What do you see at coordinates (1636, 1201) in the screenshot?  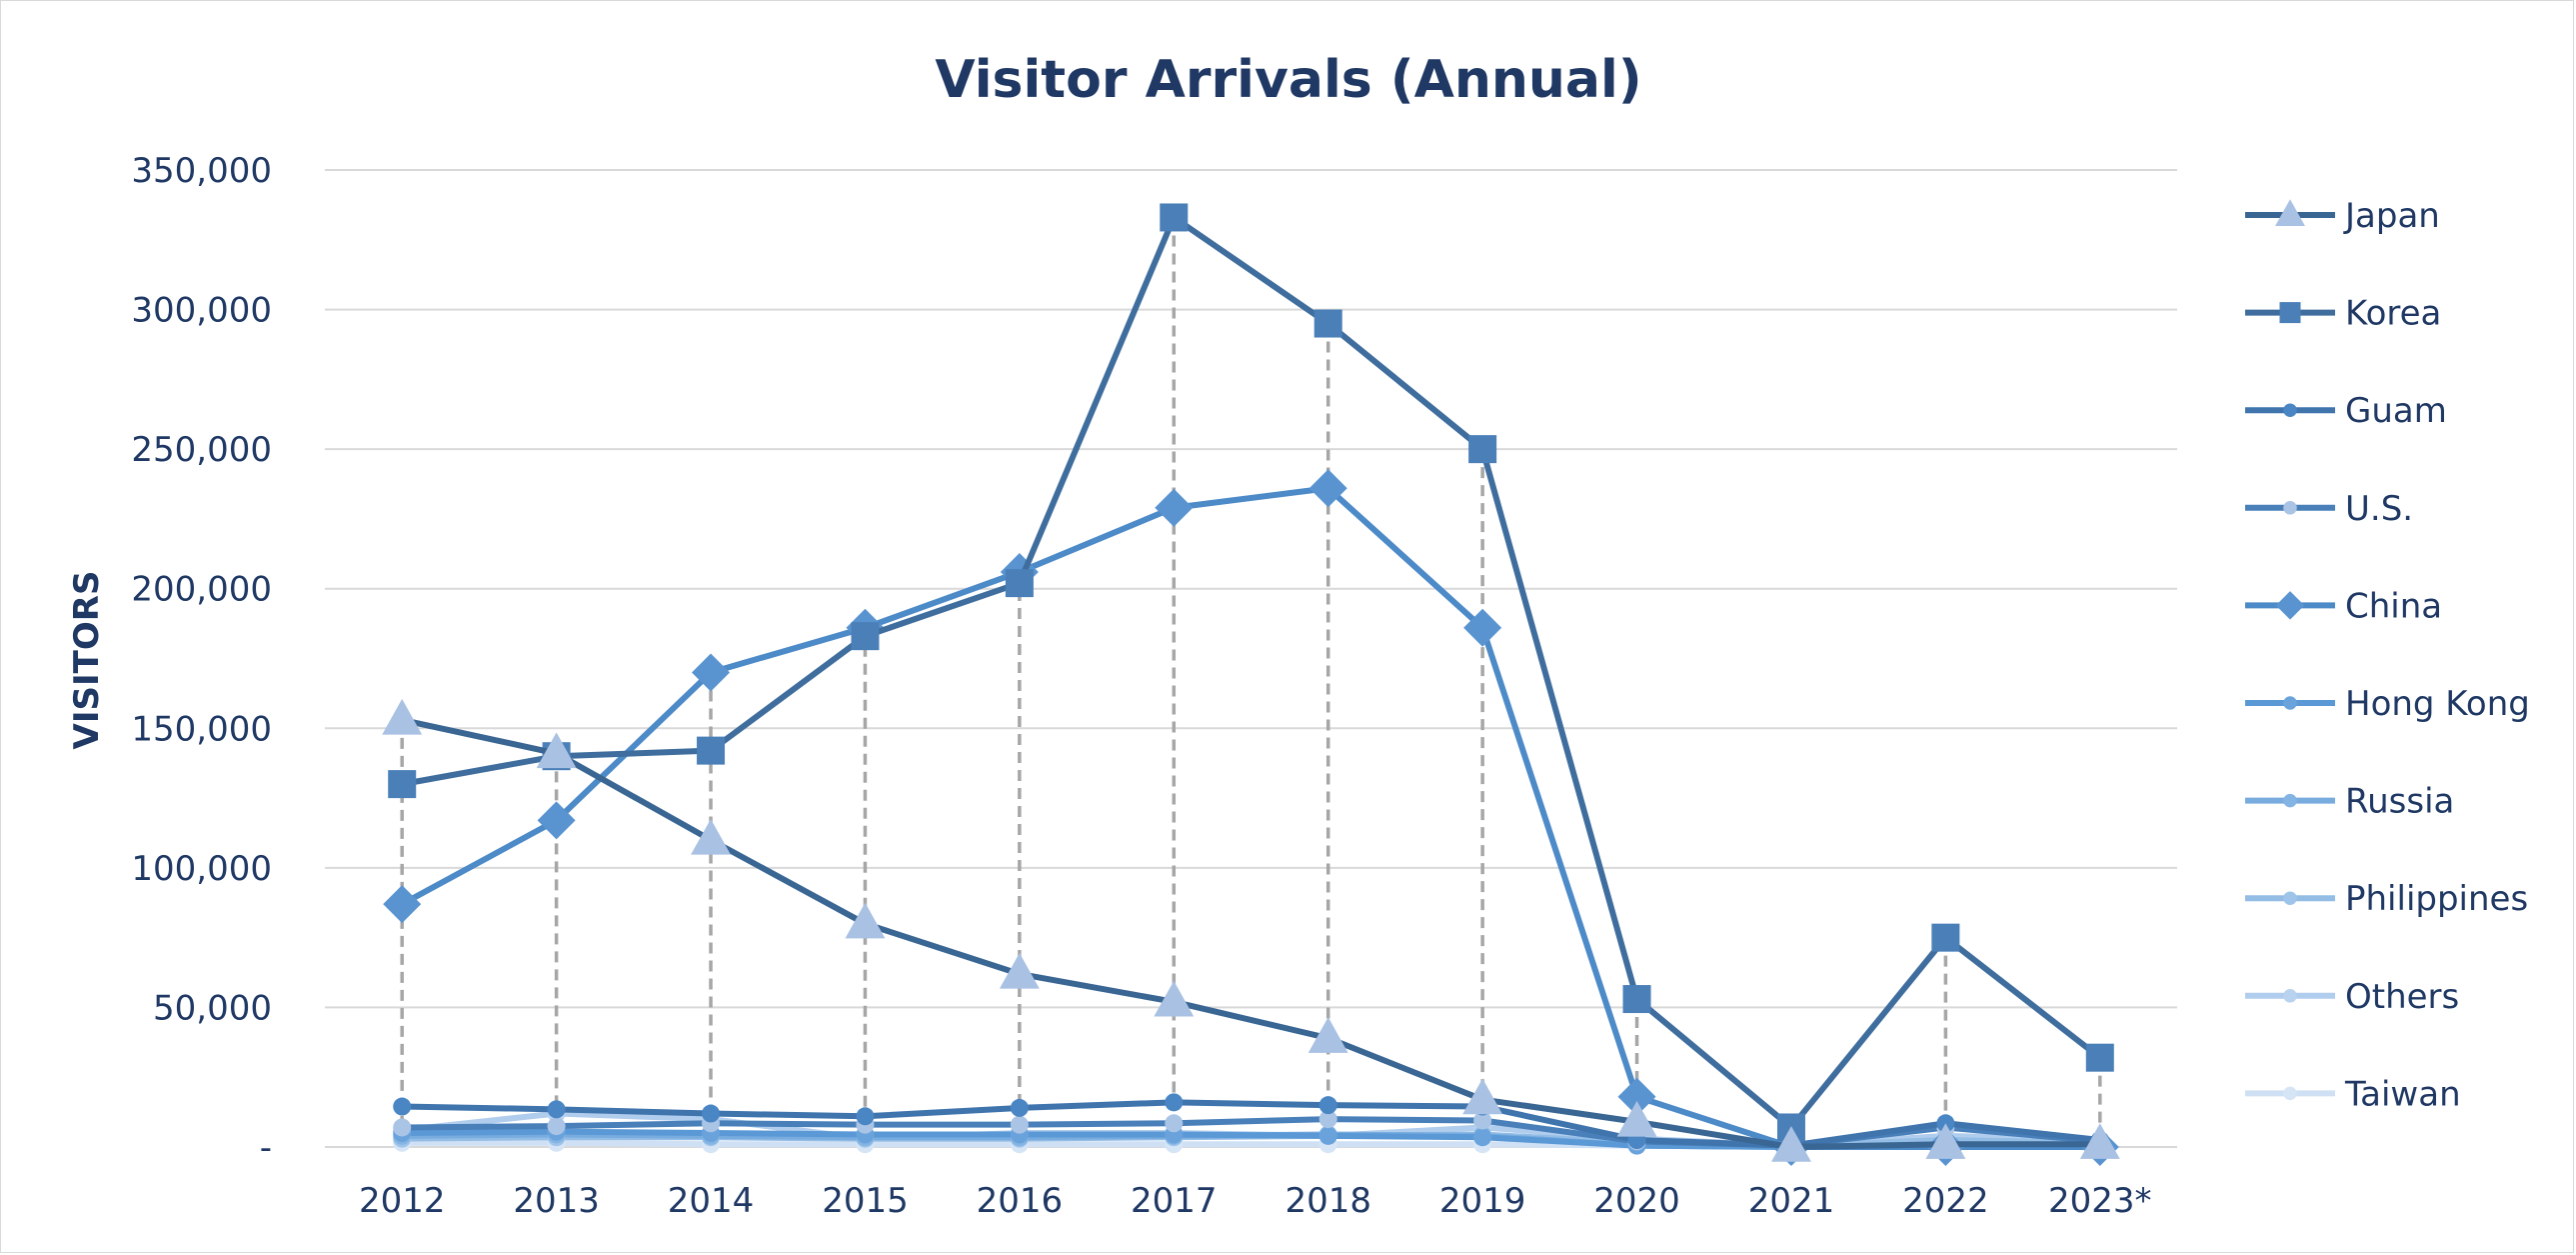 I see `x-tick-label: 2020` at bounding box center [1636, 1201].